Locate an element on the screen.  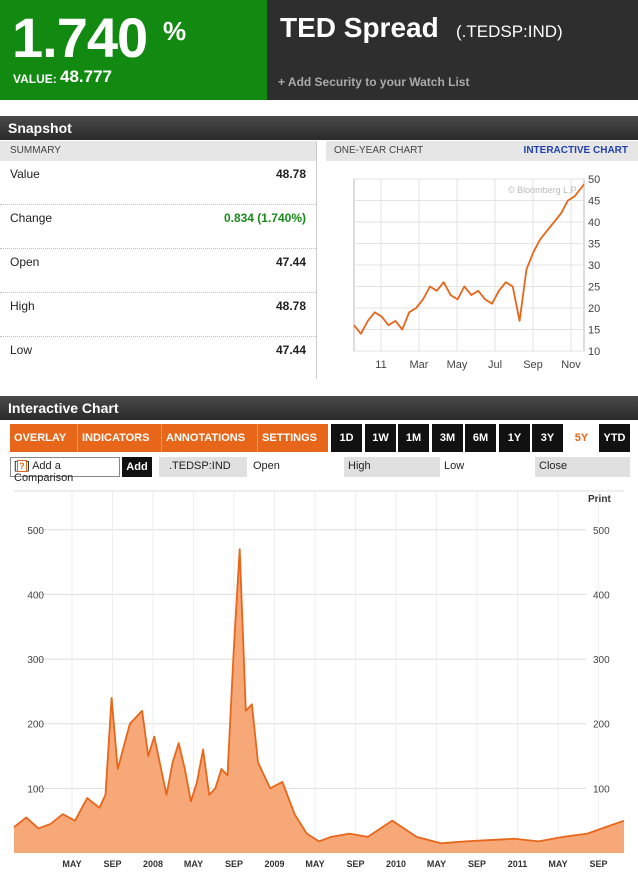
annotations-menu-button: ANNOTATIONS ▾ is located at coordinates (210, 448).